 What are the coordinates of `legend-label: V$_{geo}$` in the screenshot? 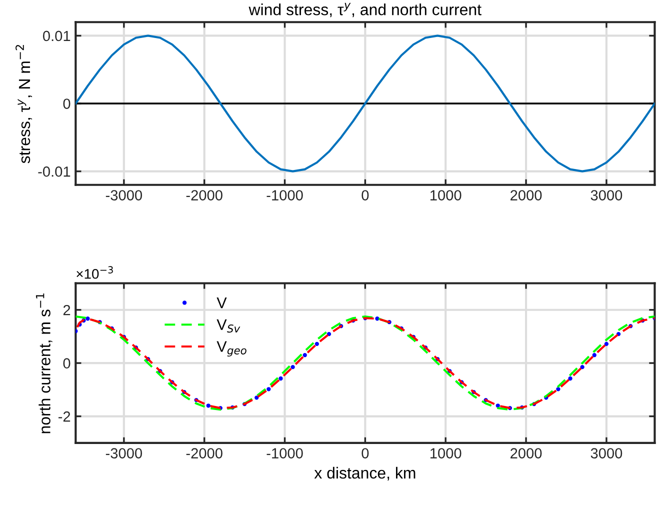 It's located at (231, 349).